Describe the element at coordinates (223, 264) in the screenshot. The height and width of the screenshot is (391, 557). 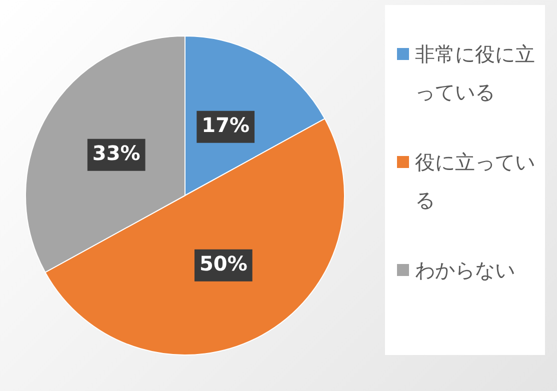
I see `data-label: 50%` at that location.